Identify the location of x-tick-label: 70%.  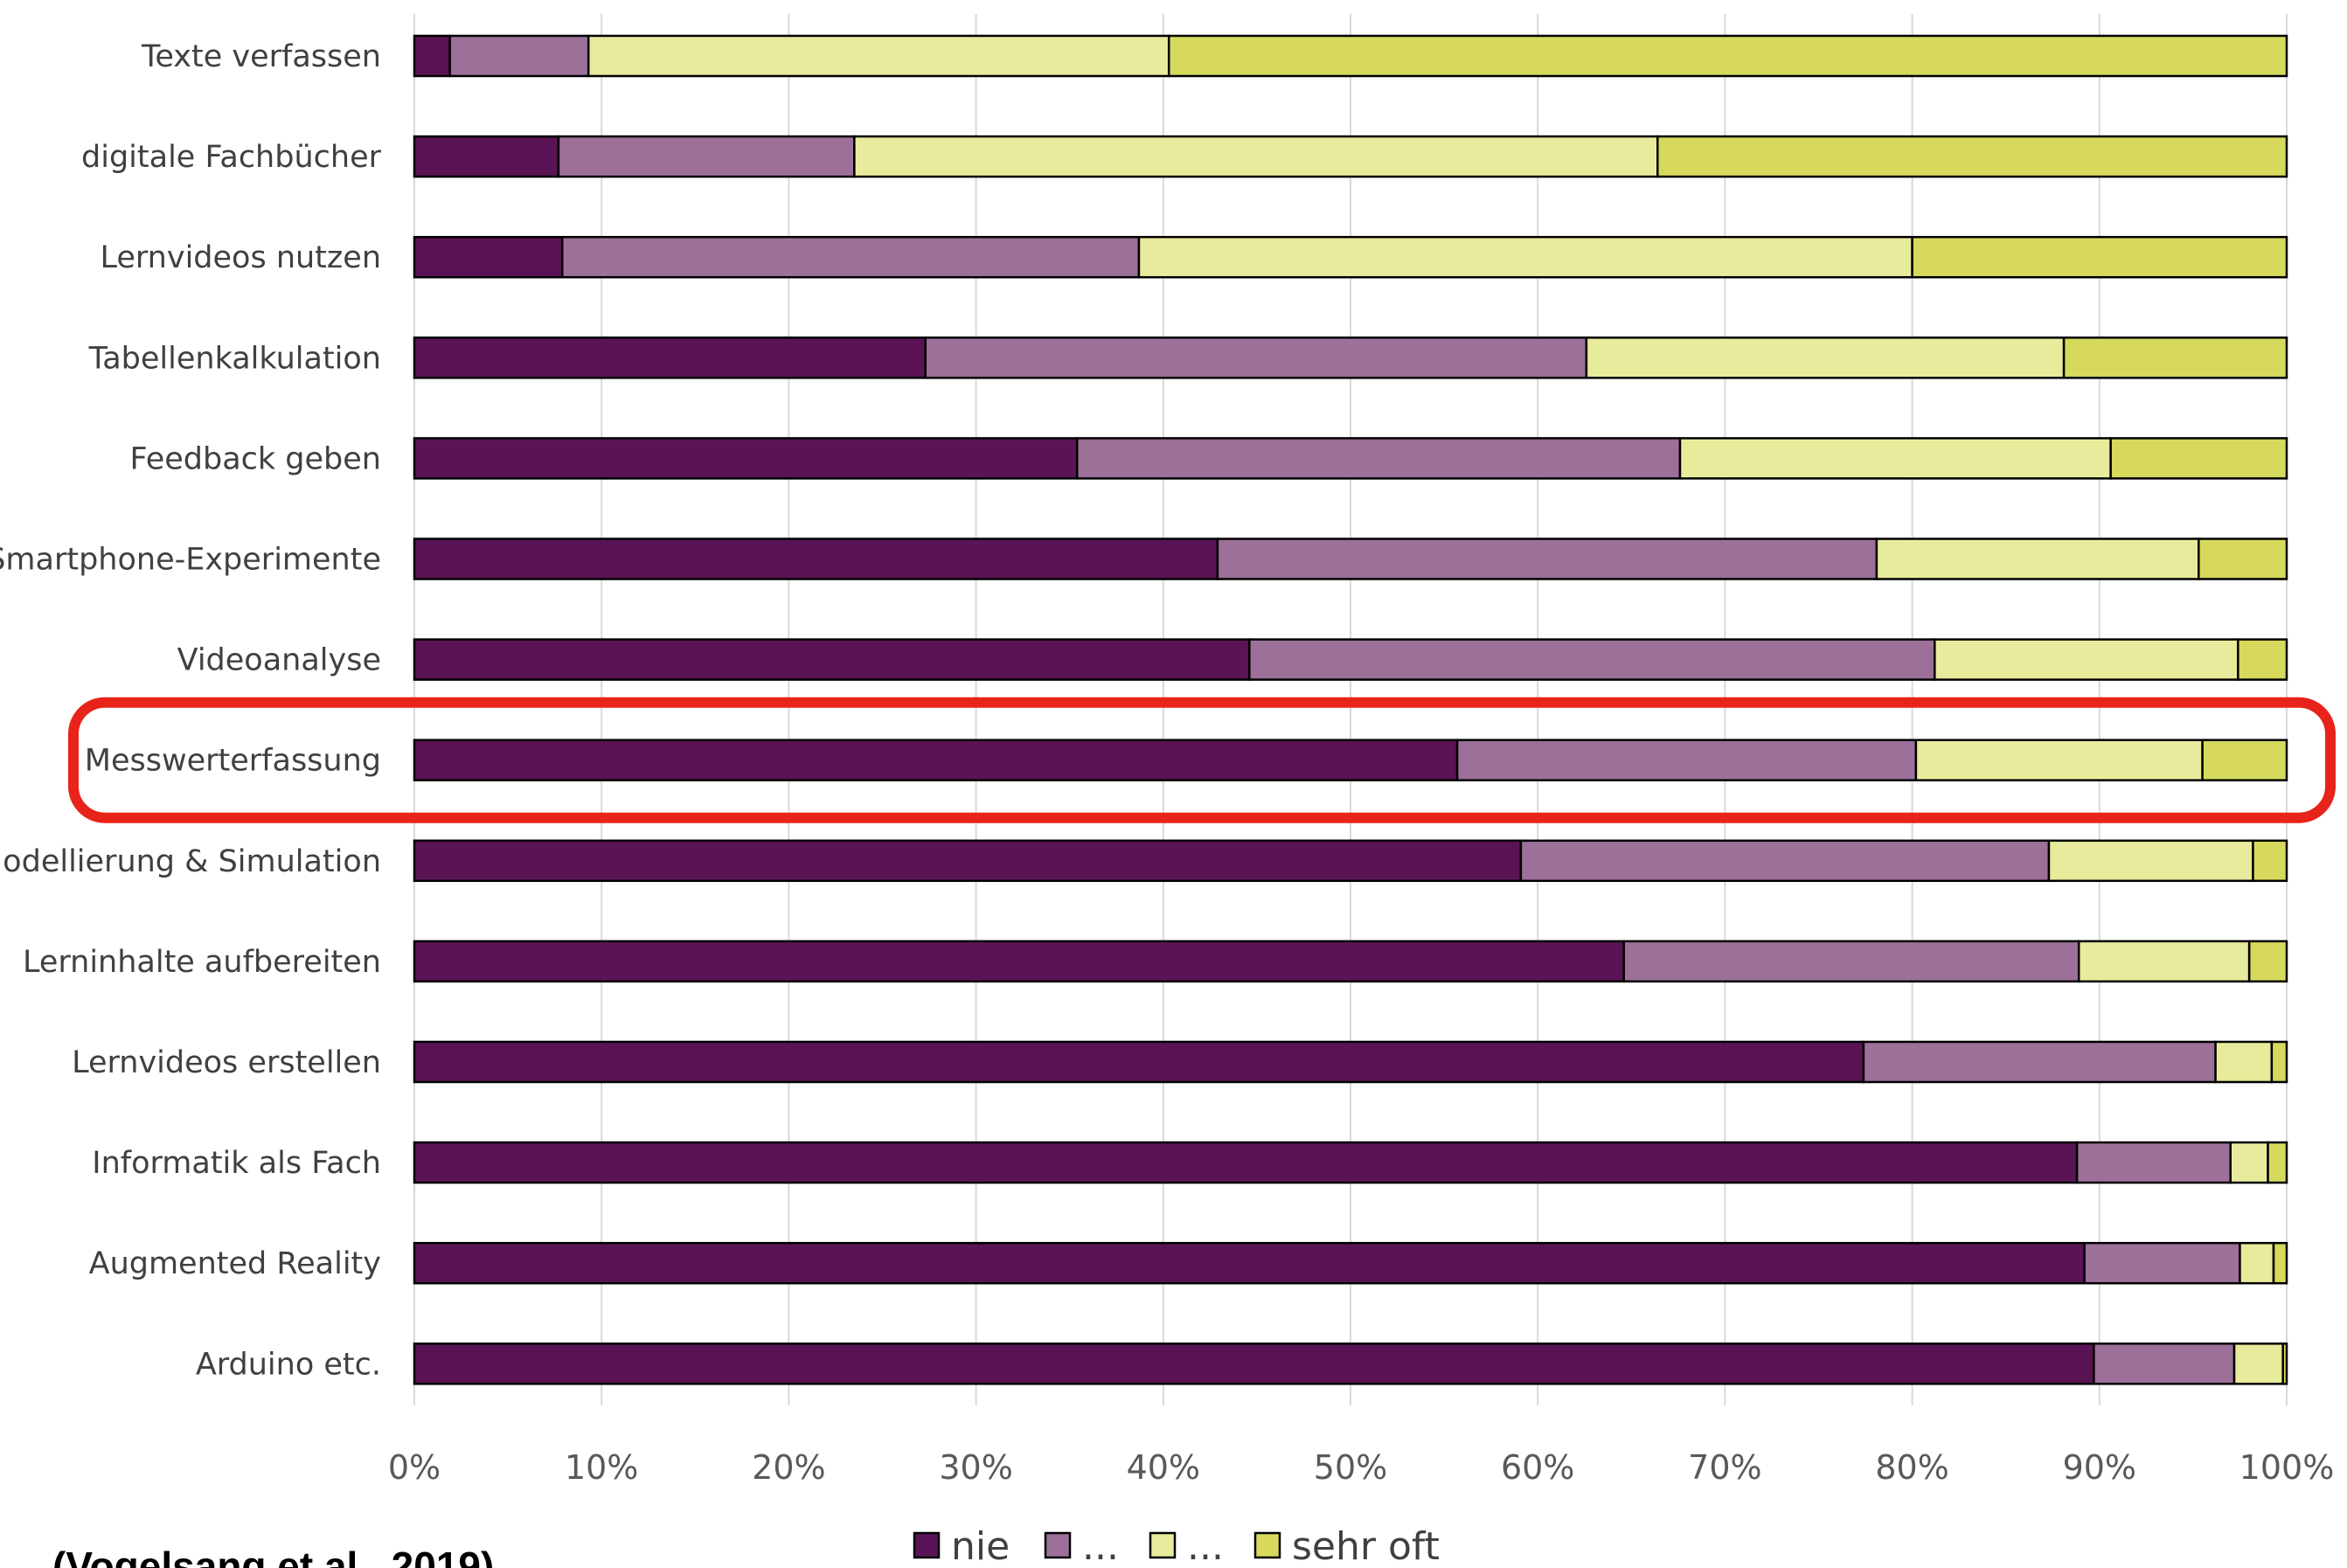
(1725, 1468).